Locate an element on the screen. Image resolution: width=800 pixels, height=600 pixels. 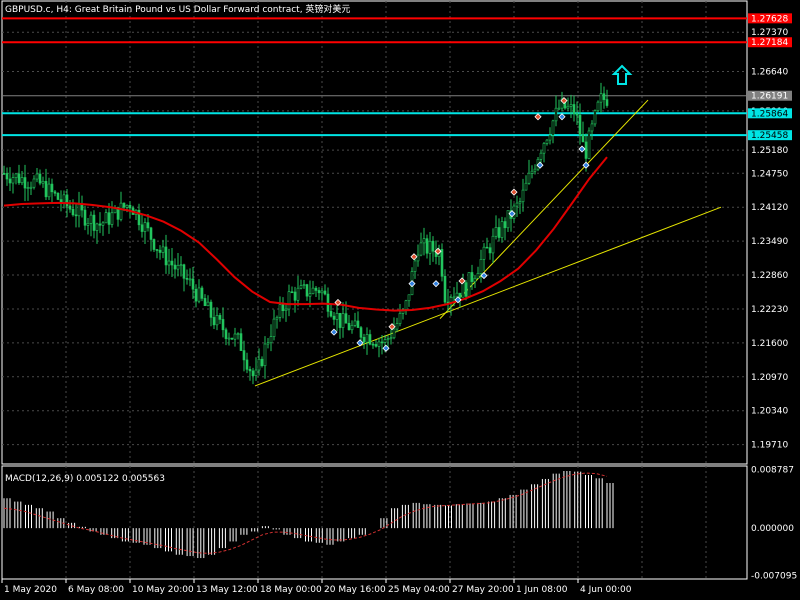
time-tick-label: 6 May 08:00 is located at coordinates (96, 590).